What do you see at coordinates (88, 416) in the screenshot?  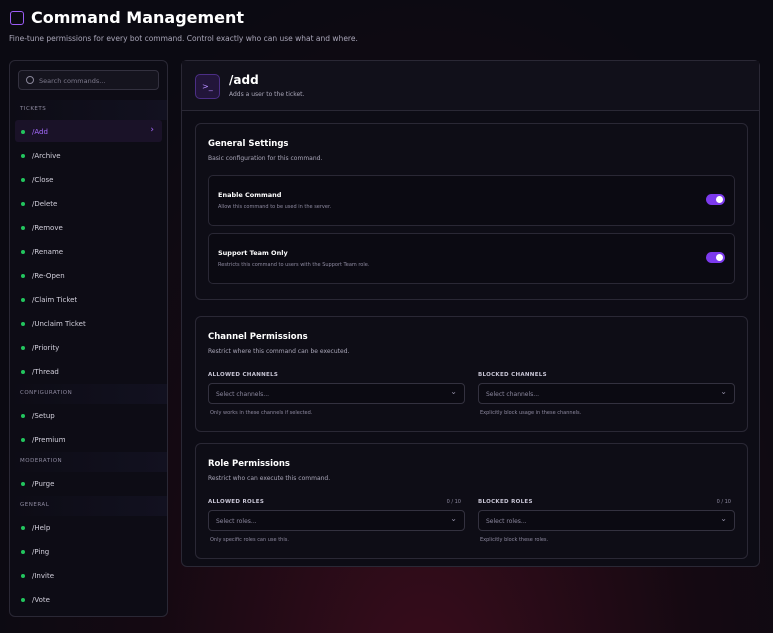 I see `command-item: /Setup` at bounding box center [88, 416].